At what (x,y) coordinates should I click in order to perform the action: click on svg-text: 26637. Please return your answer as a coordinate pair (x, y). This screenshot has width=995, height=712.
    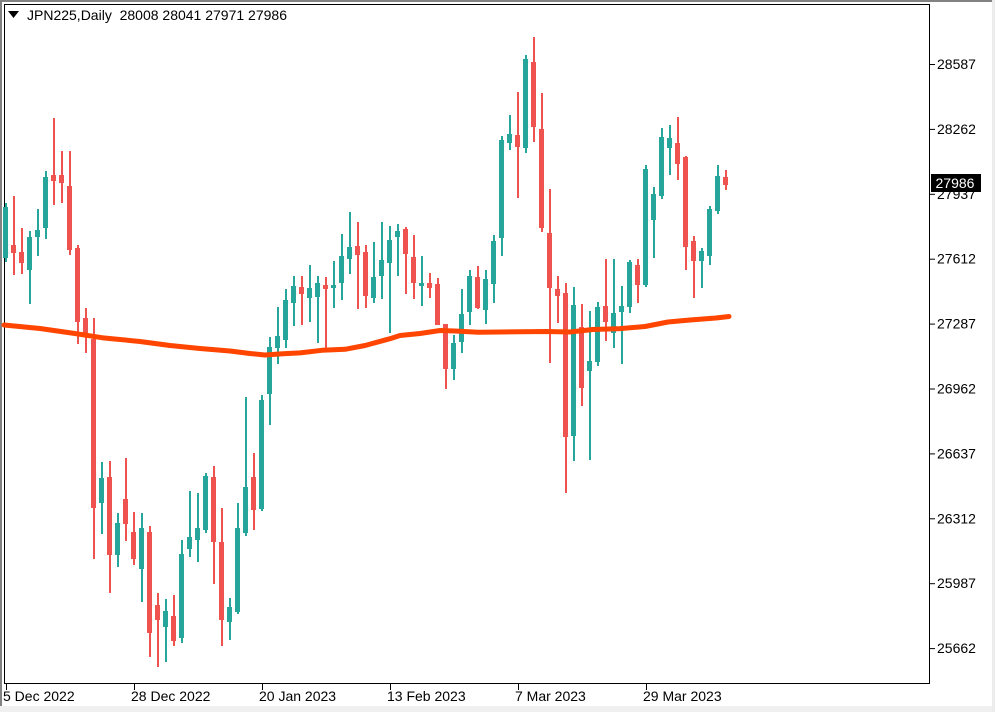
    Looking at the image, I should click on (956, 453).